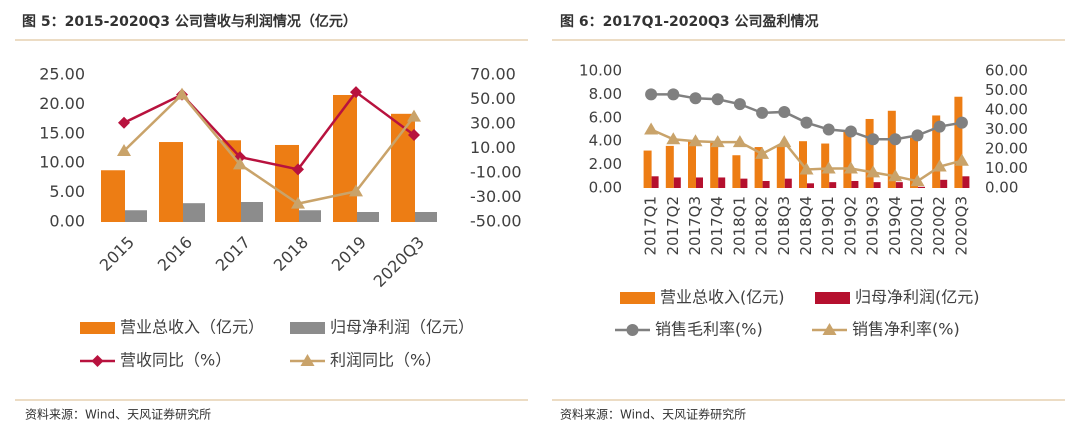  I want to click on x-tick-label: 2015, so click(117, 254).